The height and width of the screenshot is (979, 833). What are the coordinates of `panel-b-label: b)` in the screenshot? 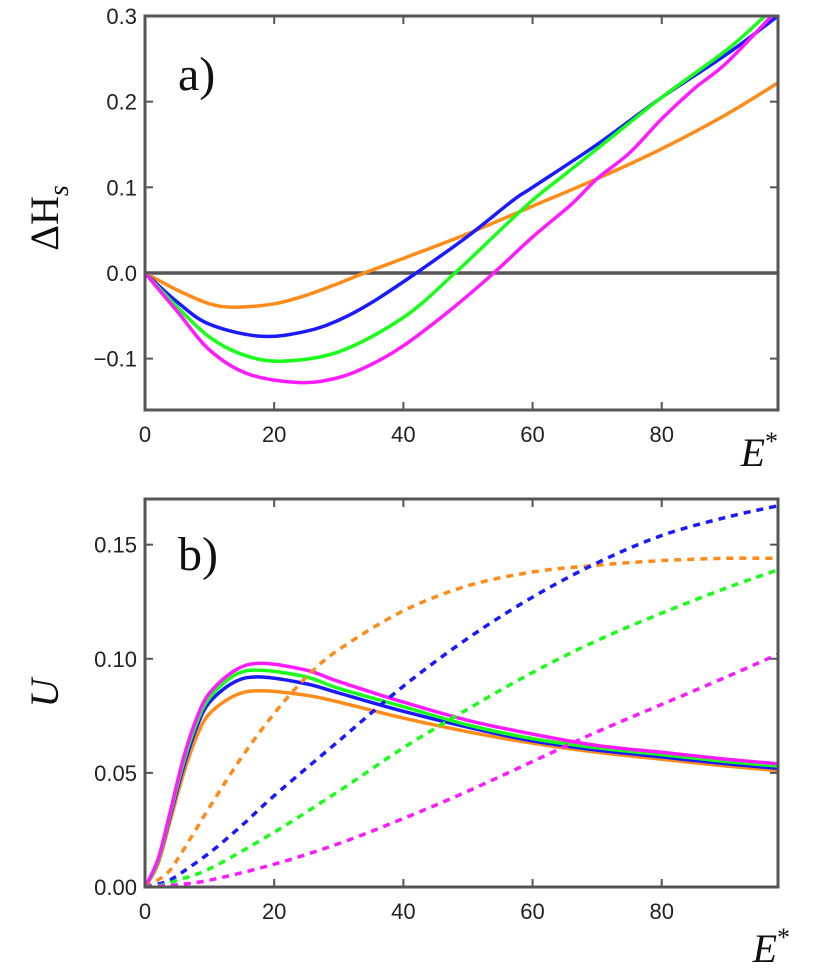 It's located at (198, 554).